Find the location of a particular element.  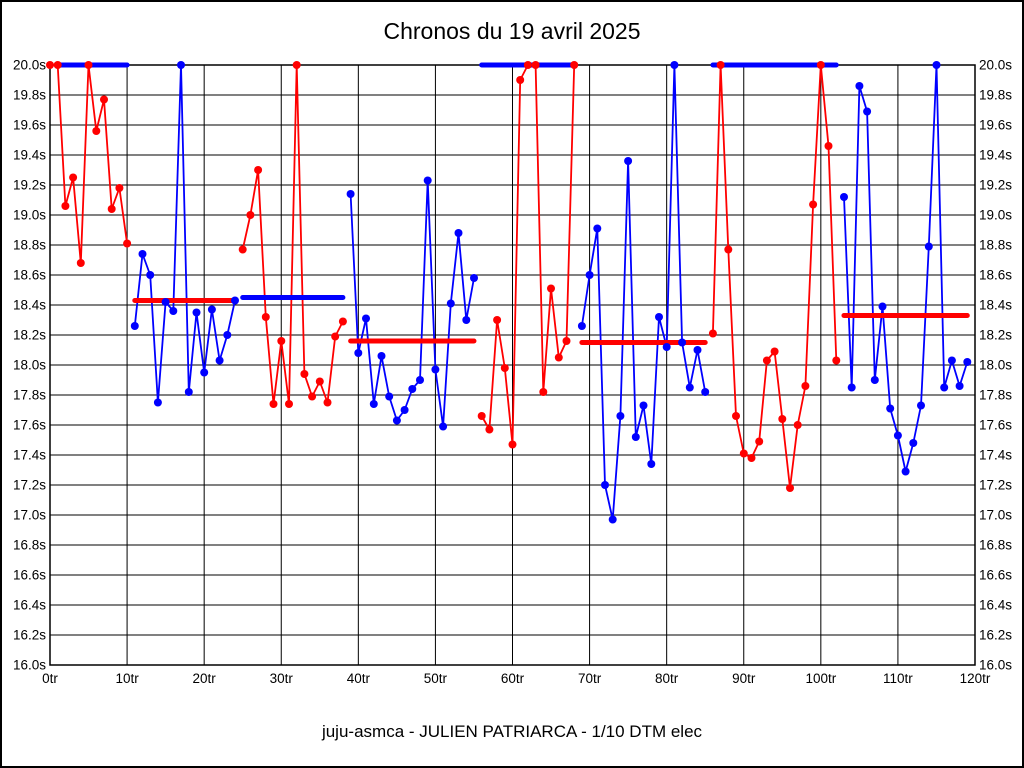

chart-title: Chronos du 19 avril 2025 is located at coordinates (512, 31).